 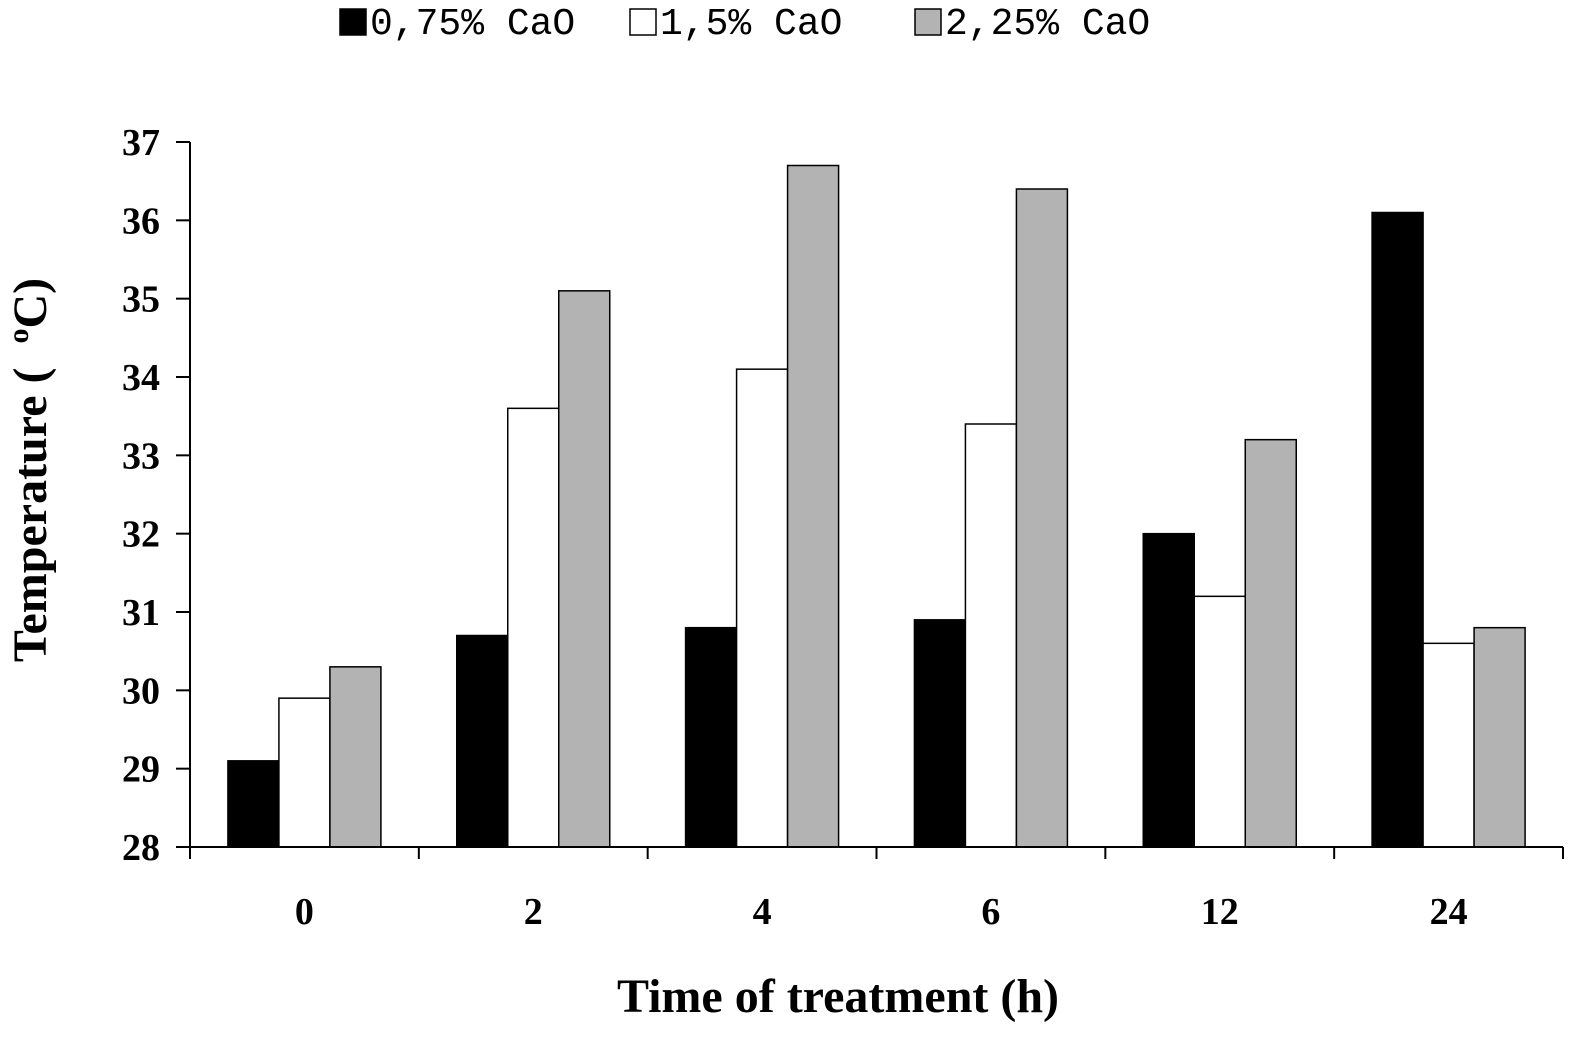 I want to click on y-tick-label: 30, so click(x=141, y=691).